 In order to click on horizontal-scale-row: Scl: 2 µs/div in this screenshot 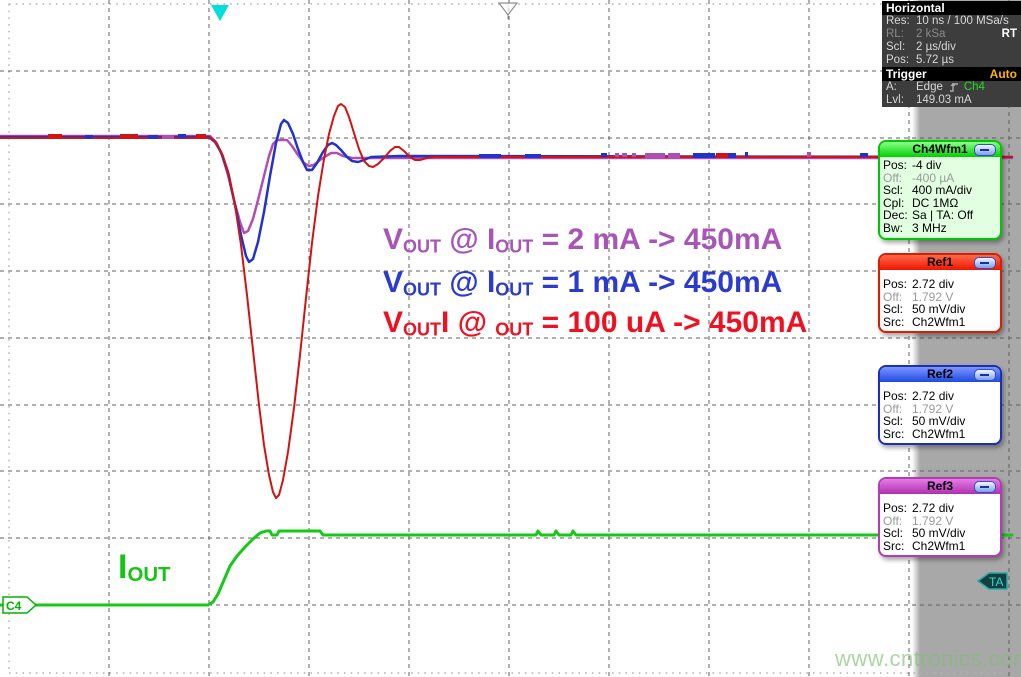, I will do `click(921, 47)`.